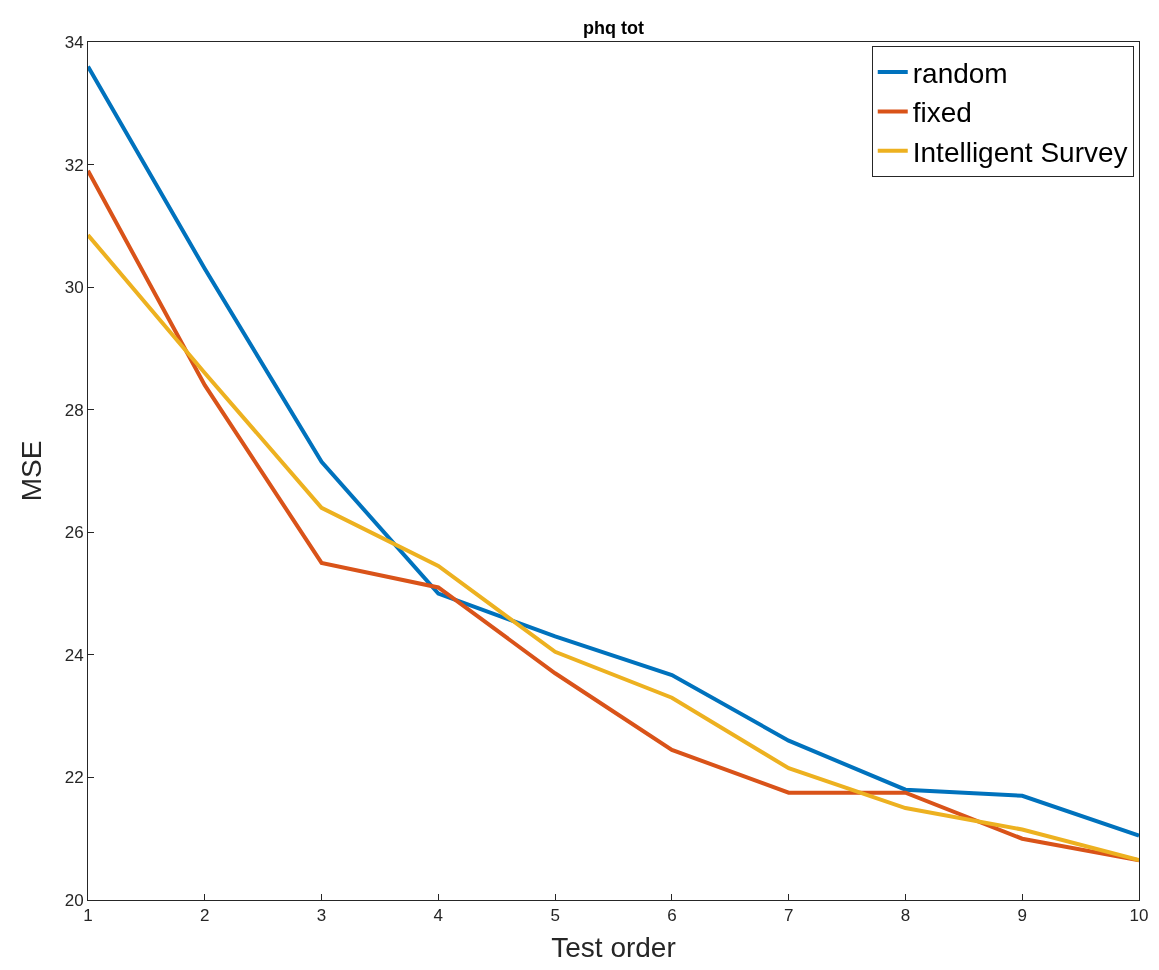 Image resolution: width=1159 pixels, height=970 pixels. I want to click on x-axis-title: Test order, so click(613, 947).